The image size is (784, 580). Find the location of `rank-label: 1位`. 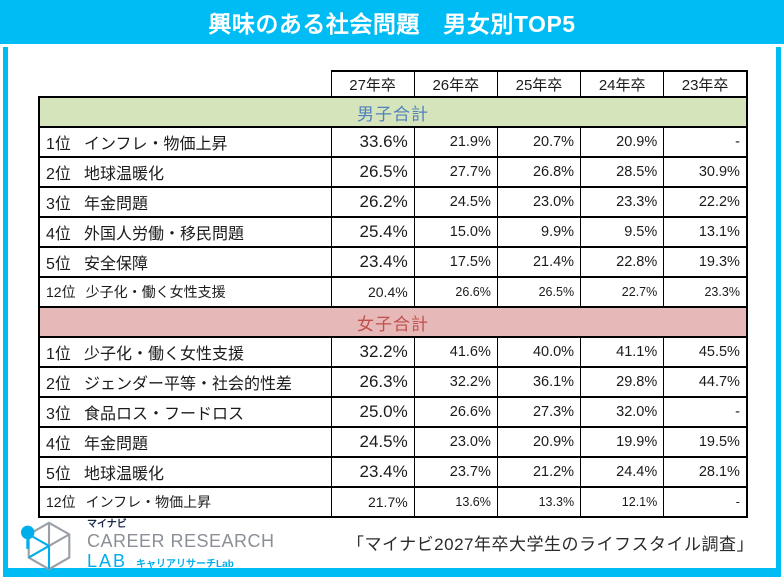

rank-label: 1位 is located at coordinates (58, 144).